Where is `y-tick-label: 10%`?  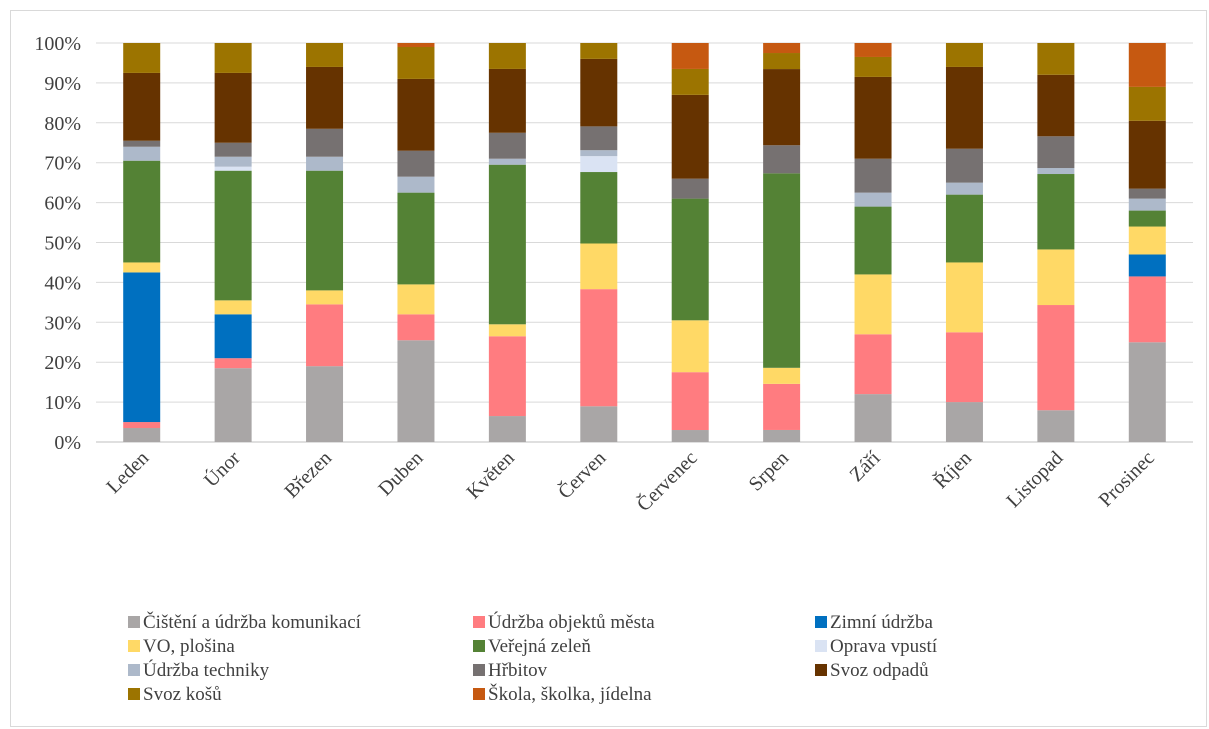 y-tick-label: 10% is located at coordinates (62, 403).